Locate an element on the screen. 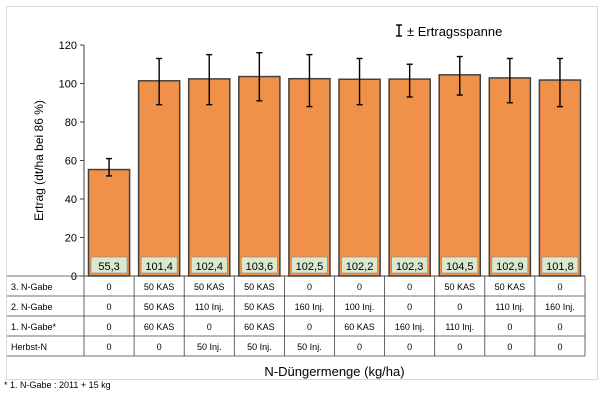 This screenshot has height=394, width=605. y-tick-label: 60 is located at coordinates (71, 162).